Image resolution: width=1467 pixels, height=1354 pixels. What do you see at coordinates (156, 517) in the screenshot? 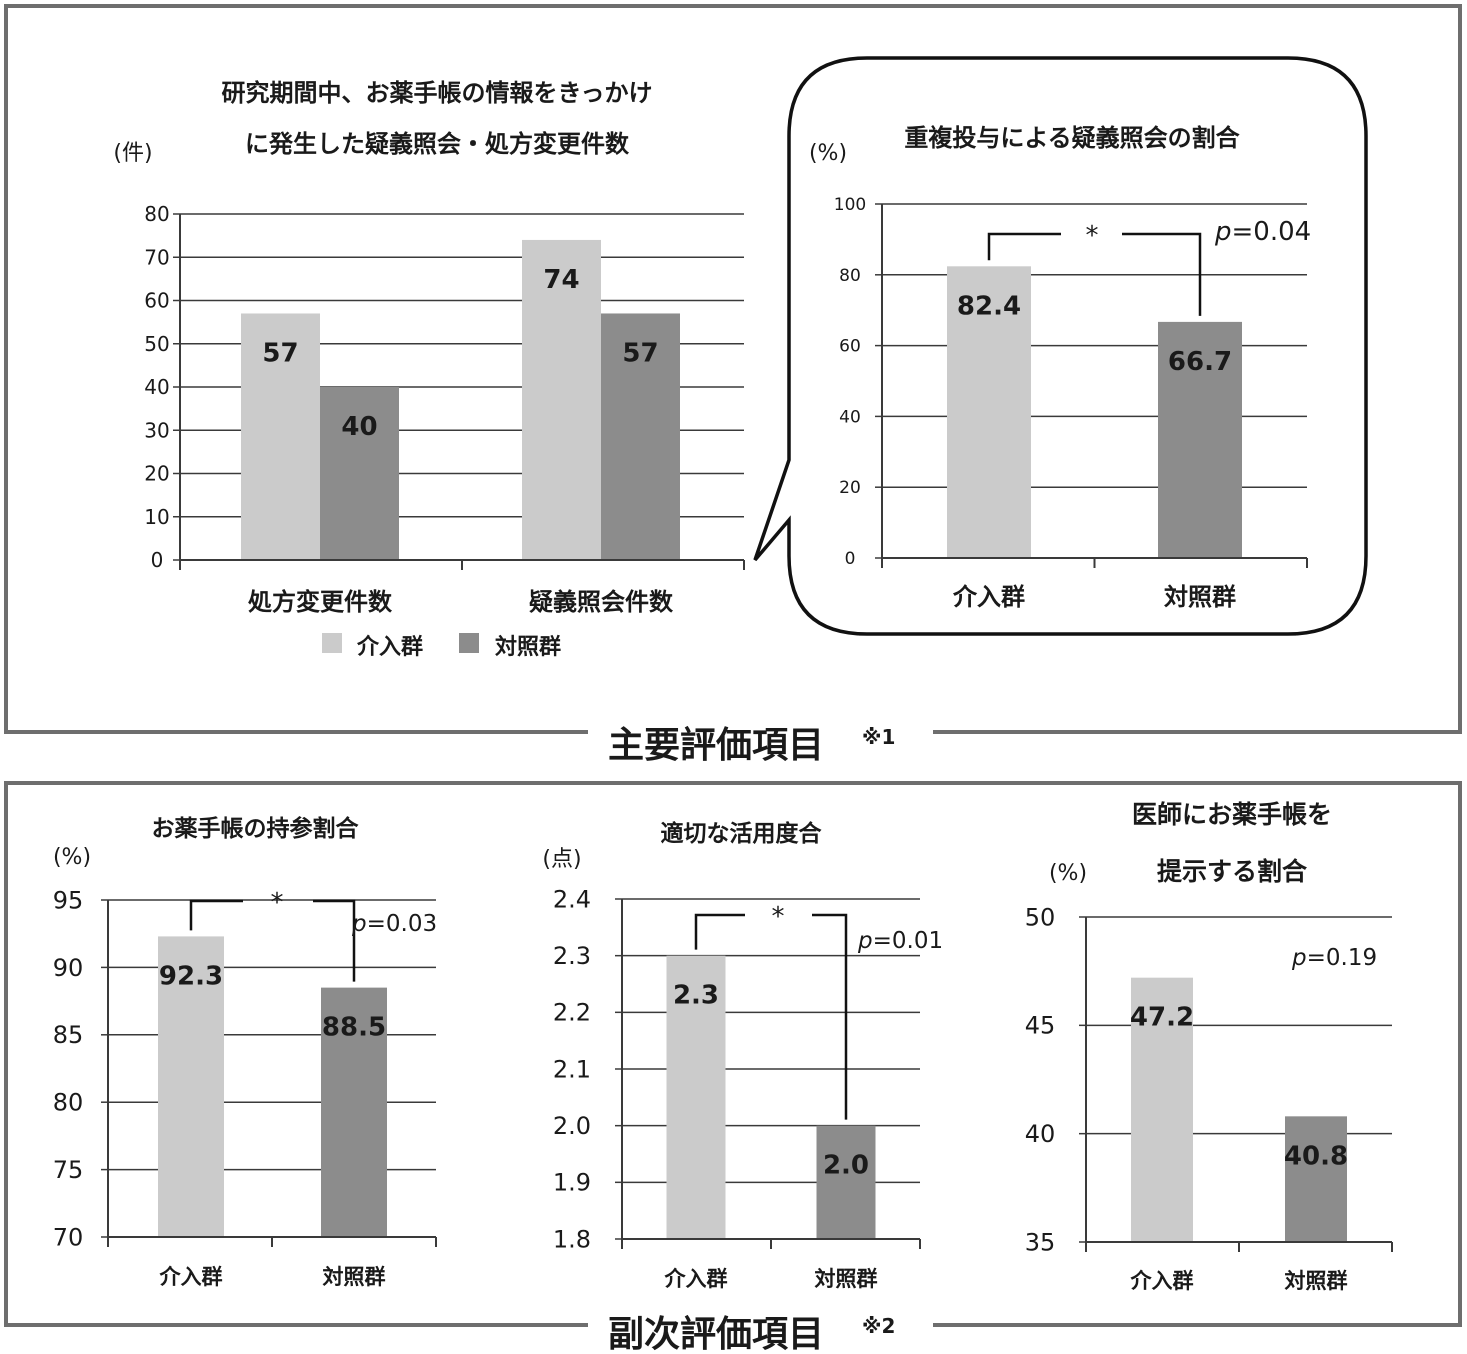
I see `y-tick-label: 10` at bounding box center [156, 517].